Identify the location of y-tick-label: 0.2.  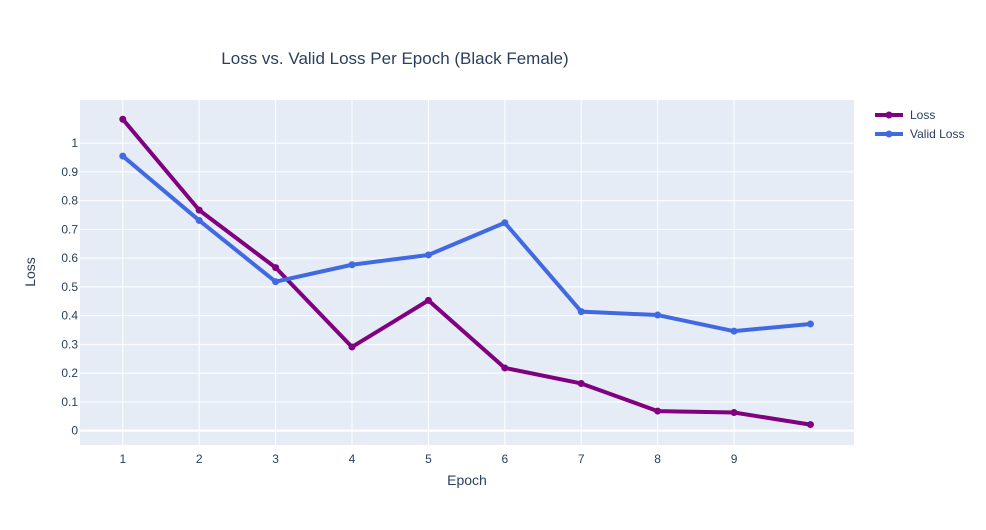
(69, 373).